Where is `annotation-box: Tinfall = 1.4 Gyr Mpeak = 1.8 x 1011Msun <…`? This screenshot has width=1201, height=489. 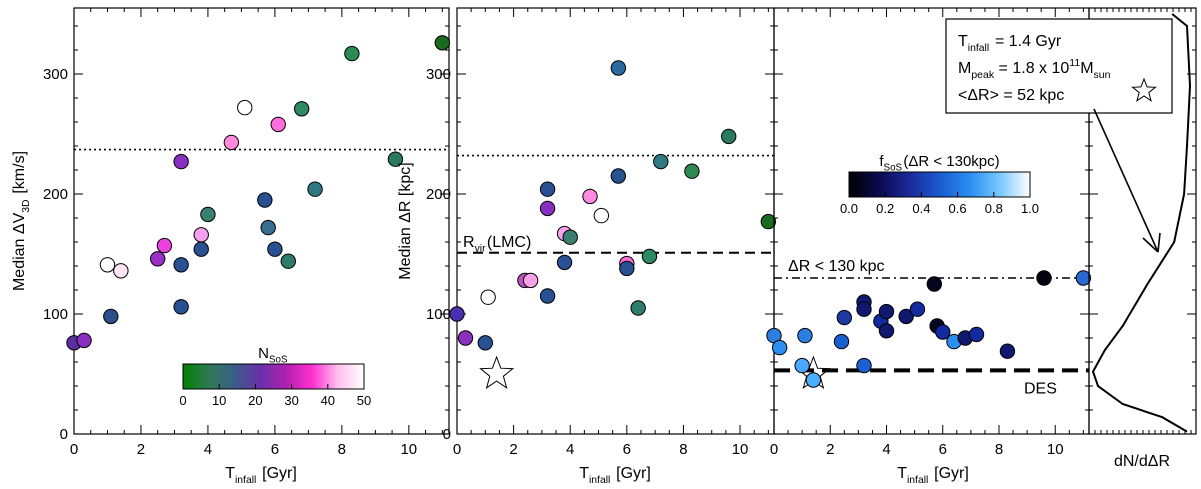 annotation-box: Tinfall = 1.4 Gyr Mpeak = 1.8 x 1011Msun <… is located at coordinates (1059, 66).